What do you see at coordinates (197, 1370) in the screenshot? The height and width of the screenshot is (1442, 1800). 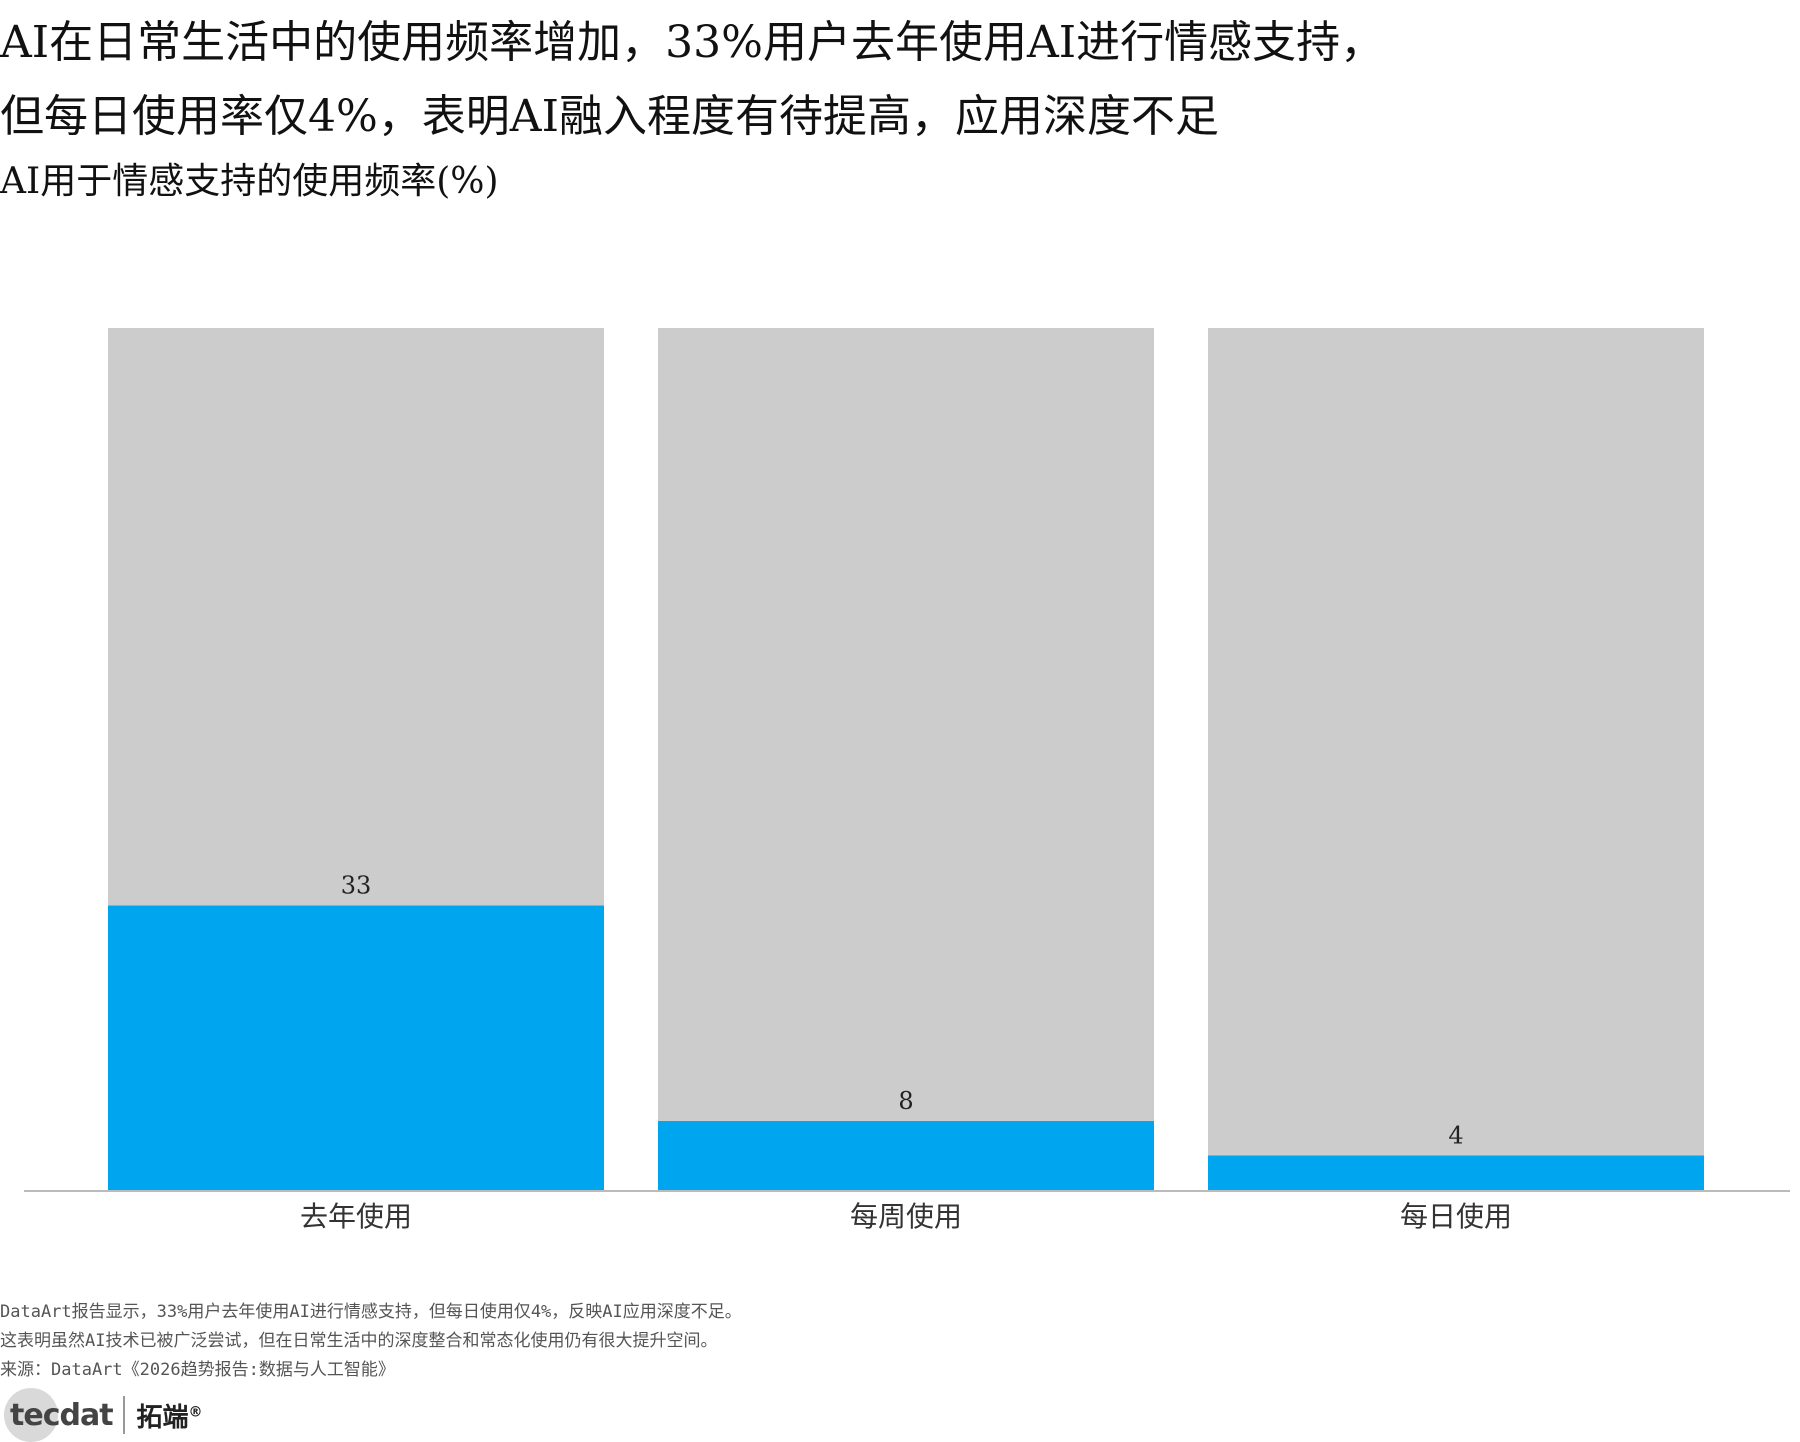 I see `footer-source: 来源：DataArt《2026趋势报告:数据与人工智能》` at bounding box center [197, 1370].